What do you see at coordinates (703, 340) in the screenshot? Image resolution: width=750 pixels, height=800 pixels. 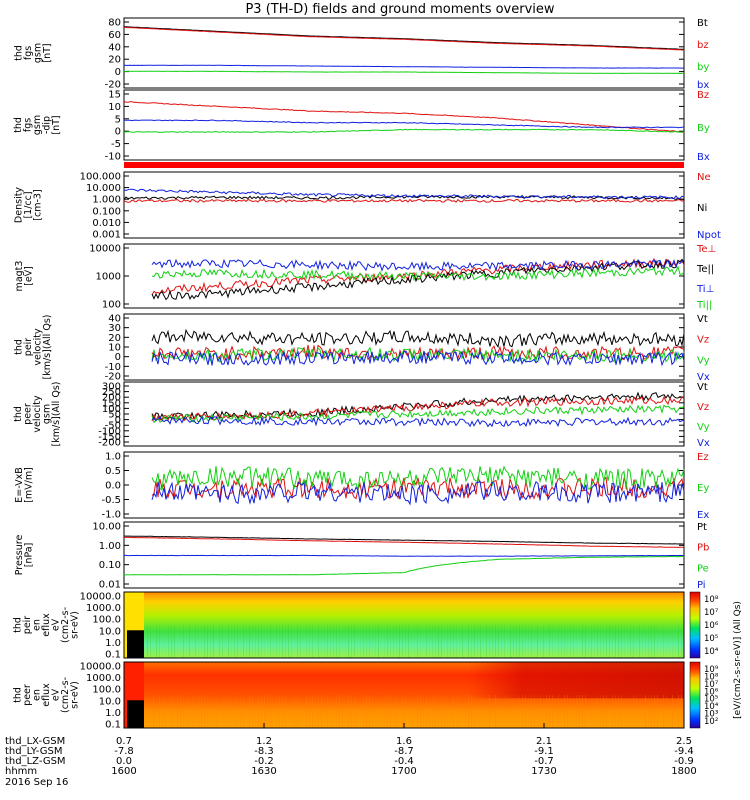 I see `legend-entry: Vz` at bounding box center [703, 340].